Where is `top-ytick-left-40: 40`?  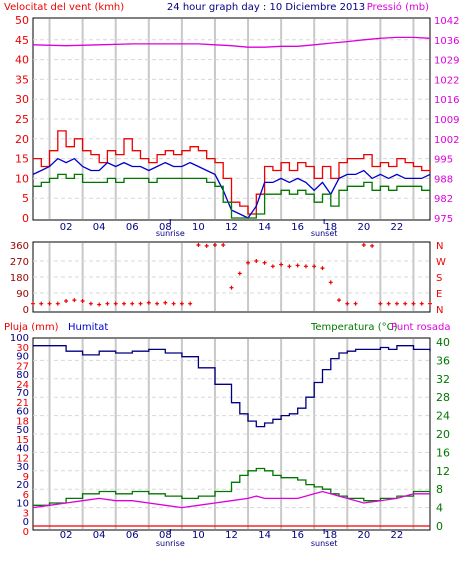 top-ytick-left-40: 40 is located at coordinates (22, 60).